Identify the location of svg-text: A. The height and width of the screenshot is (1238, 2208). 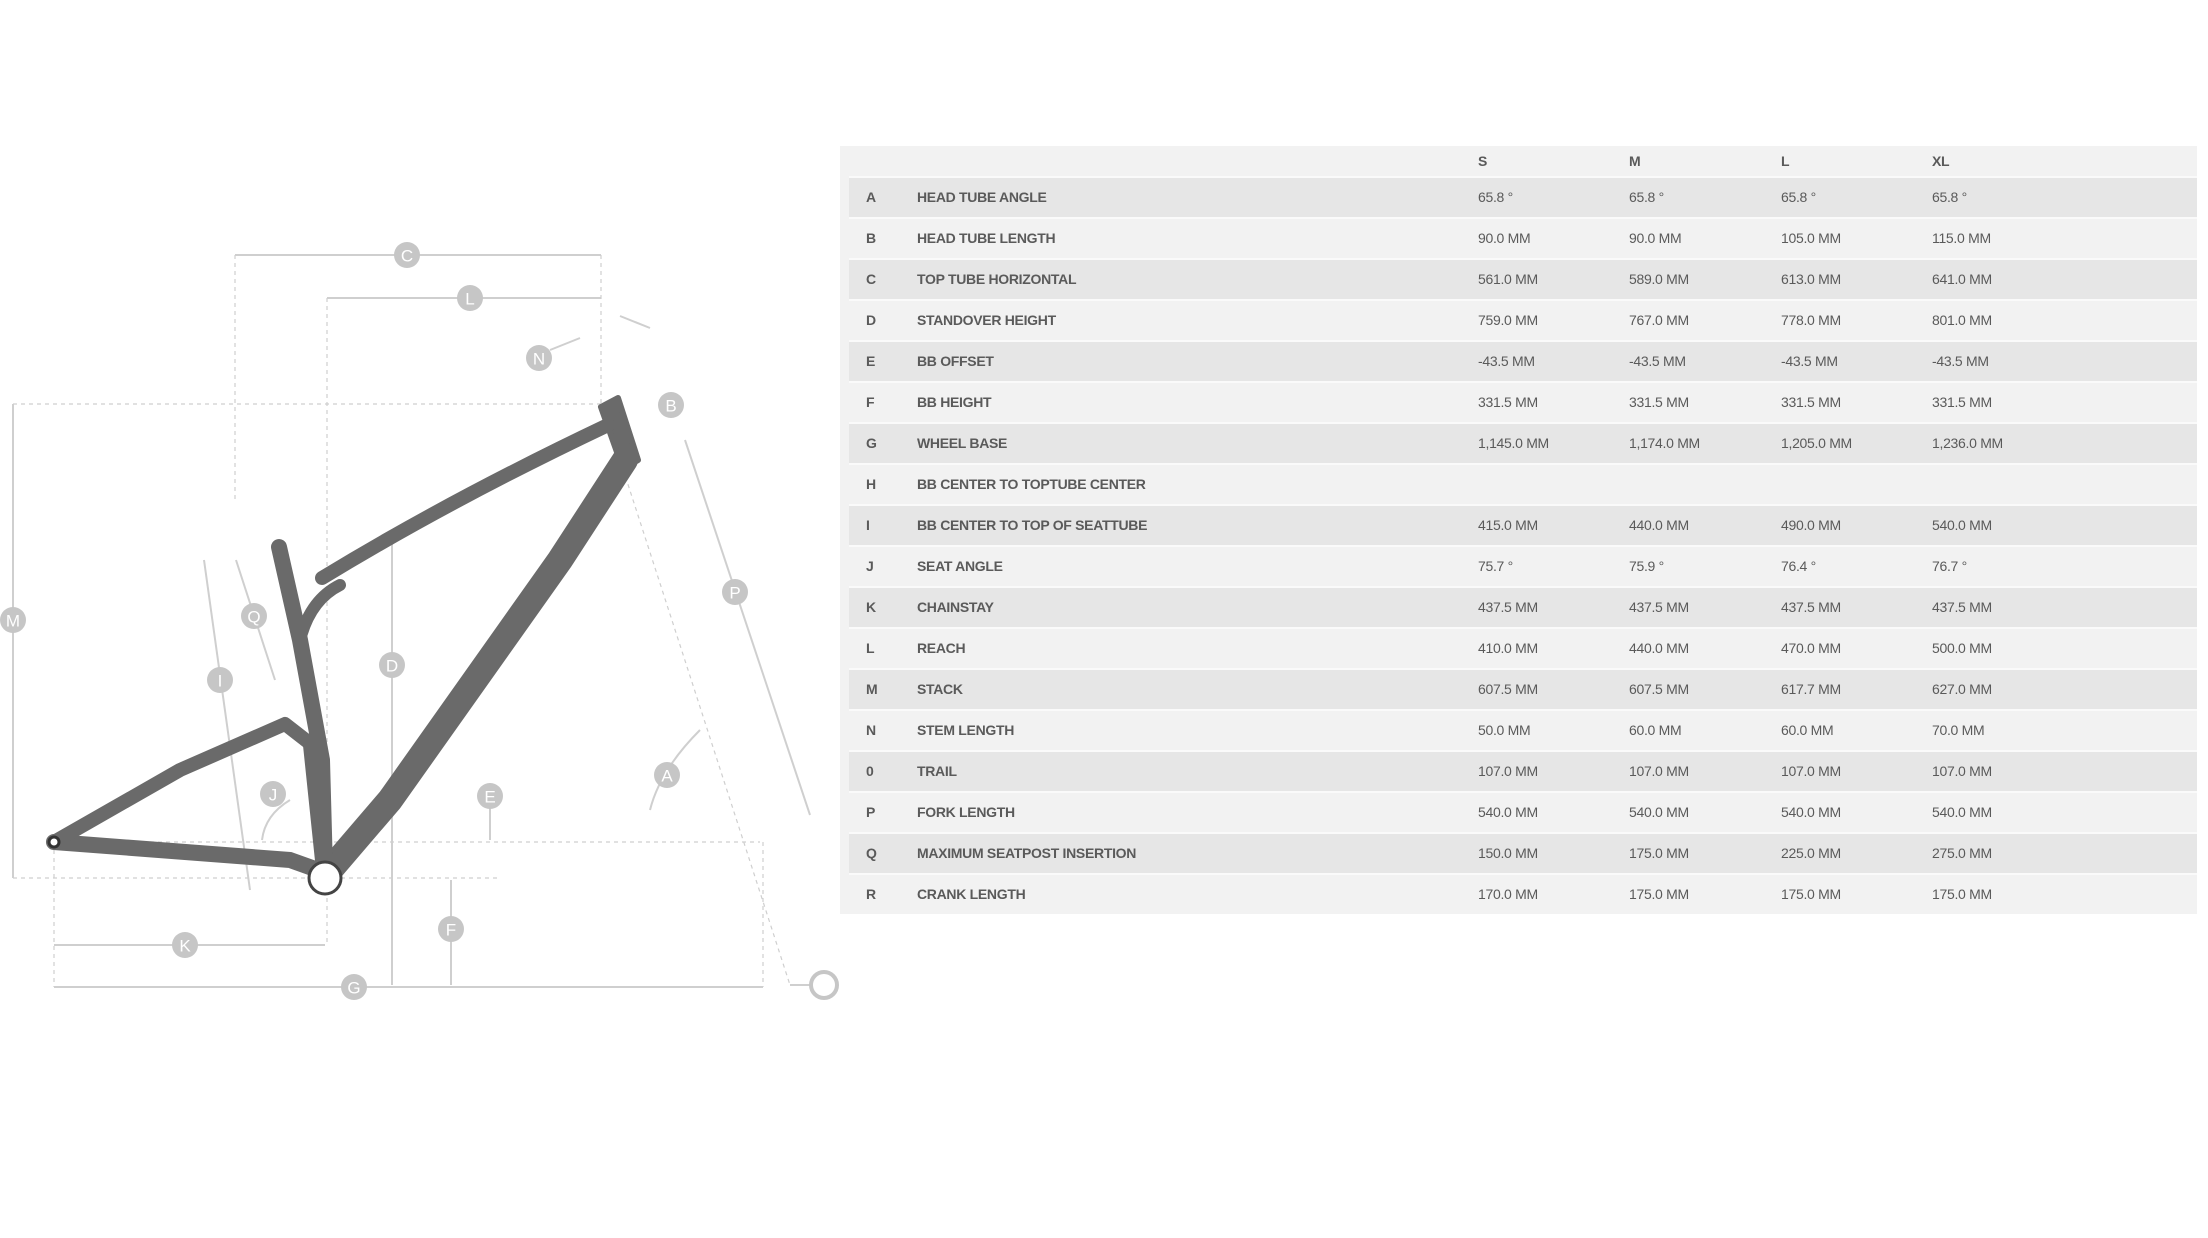
(667, 776).